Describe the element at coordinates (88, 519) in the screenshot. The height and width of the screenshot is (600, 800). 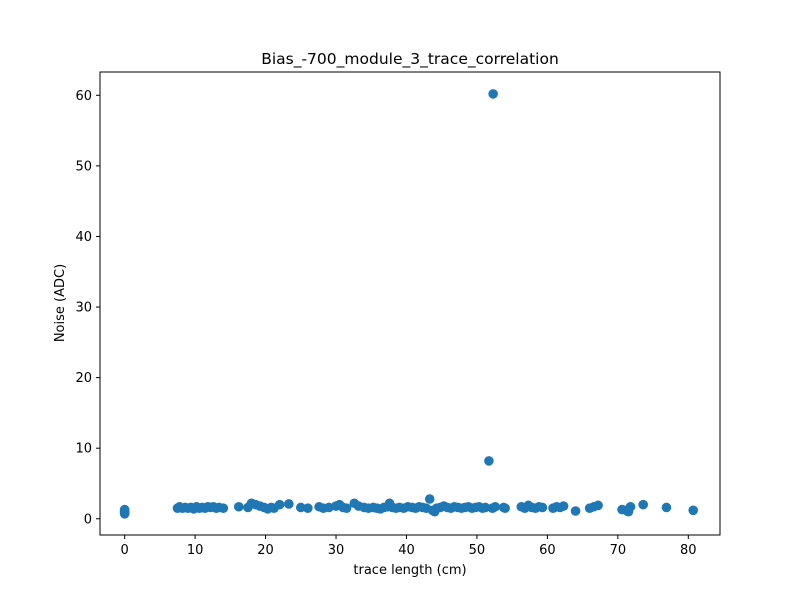
I see `y-tick-label: 0` at that location.